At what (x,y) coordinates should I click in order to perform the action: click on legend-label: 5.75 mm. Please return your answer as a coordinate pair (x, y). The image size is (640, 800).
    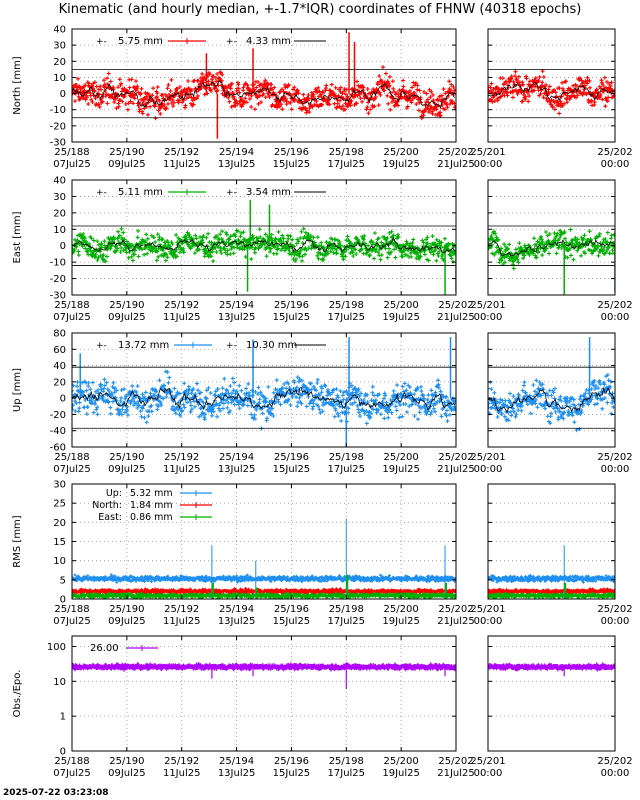
    Looking at the image, I should click on (140, 41).